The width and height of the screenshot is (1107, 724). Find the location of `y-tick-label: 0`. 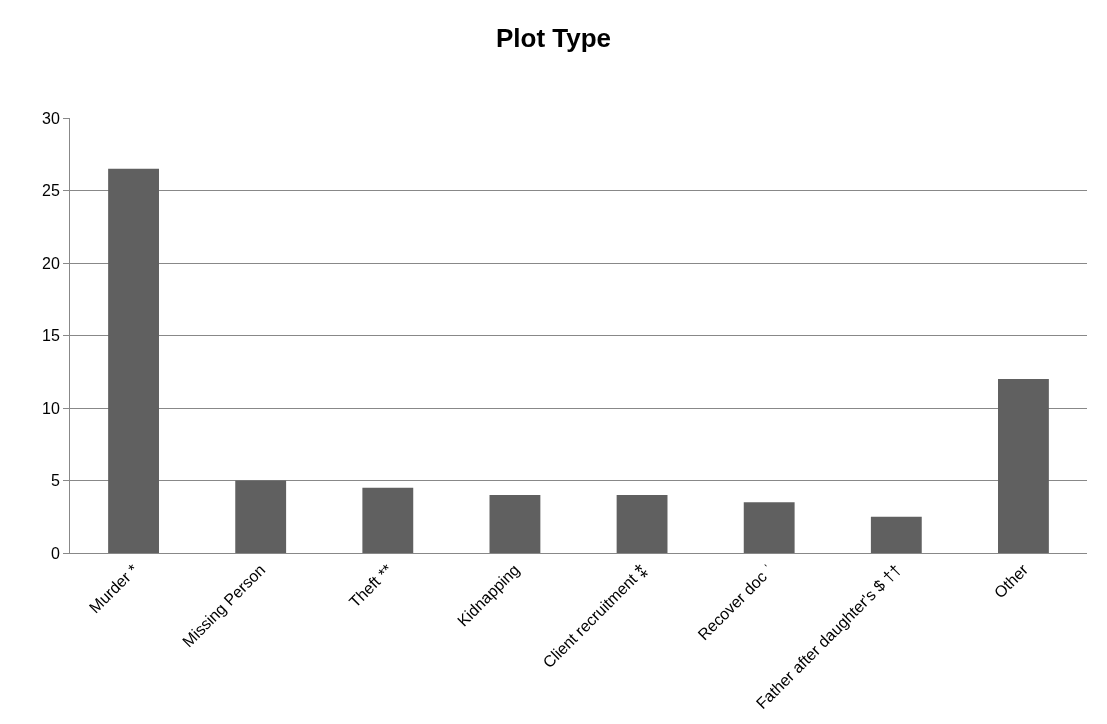

y-tick-label: 0 is located at coordinates (55, 553).